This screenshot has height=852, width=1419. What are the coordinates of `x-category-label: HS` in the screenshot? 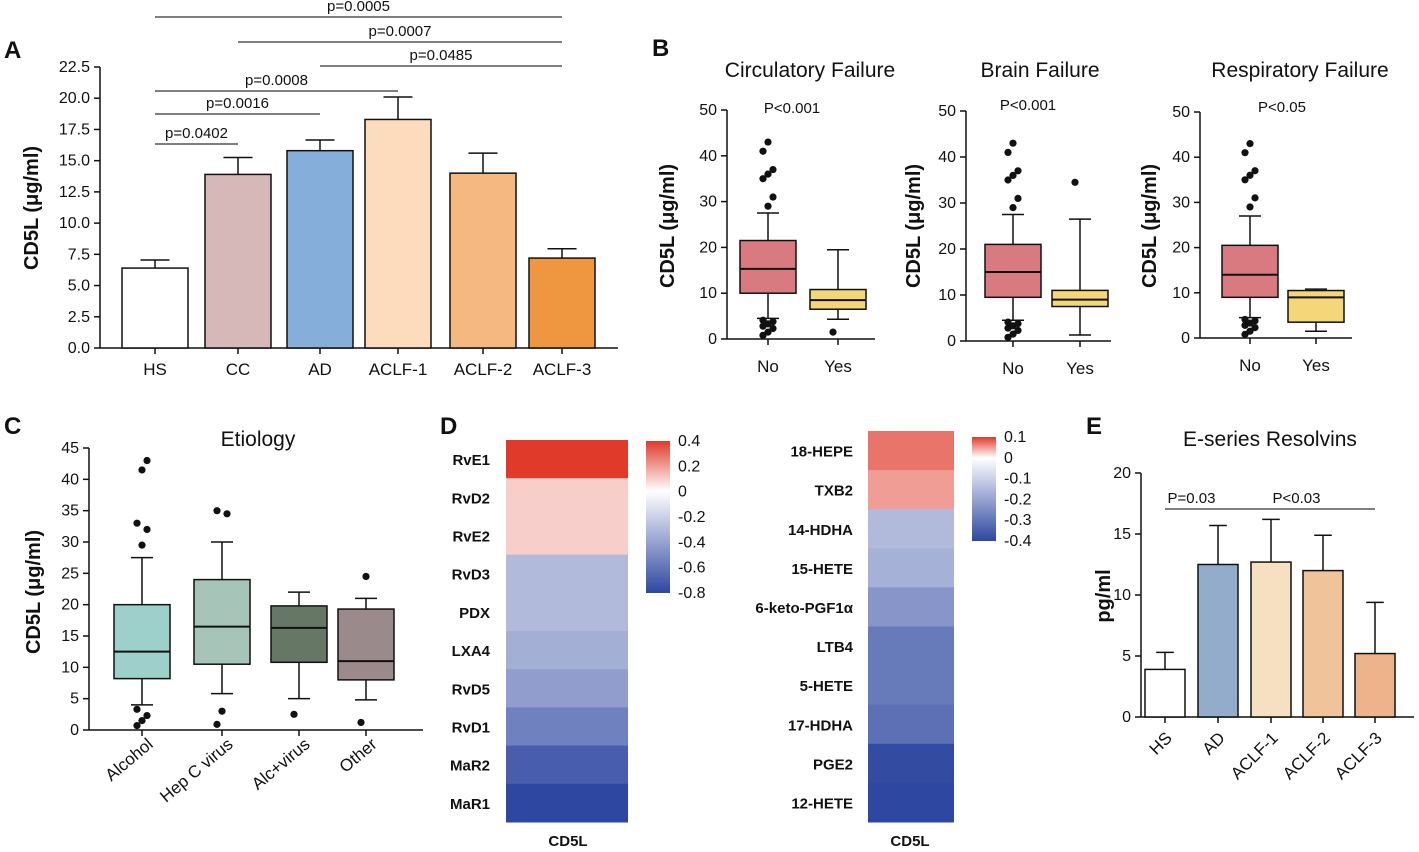 It's located at (155, 369).